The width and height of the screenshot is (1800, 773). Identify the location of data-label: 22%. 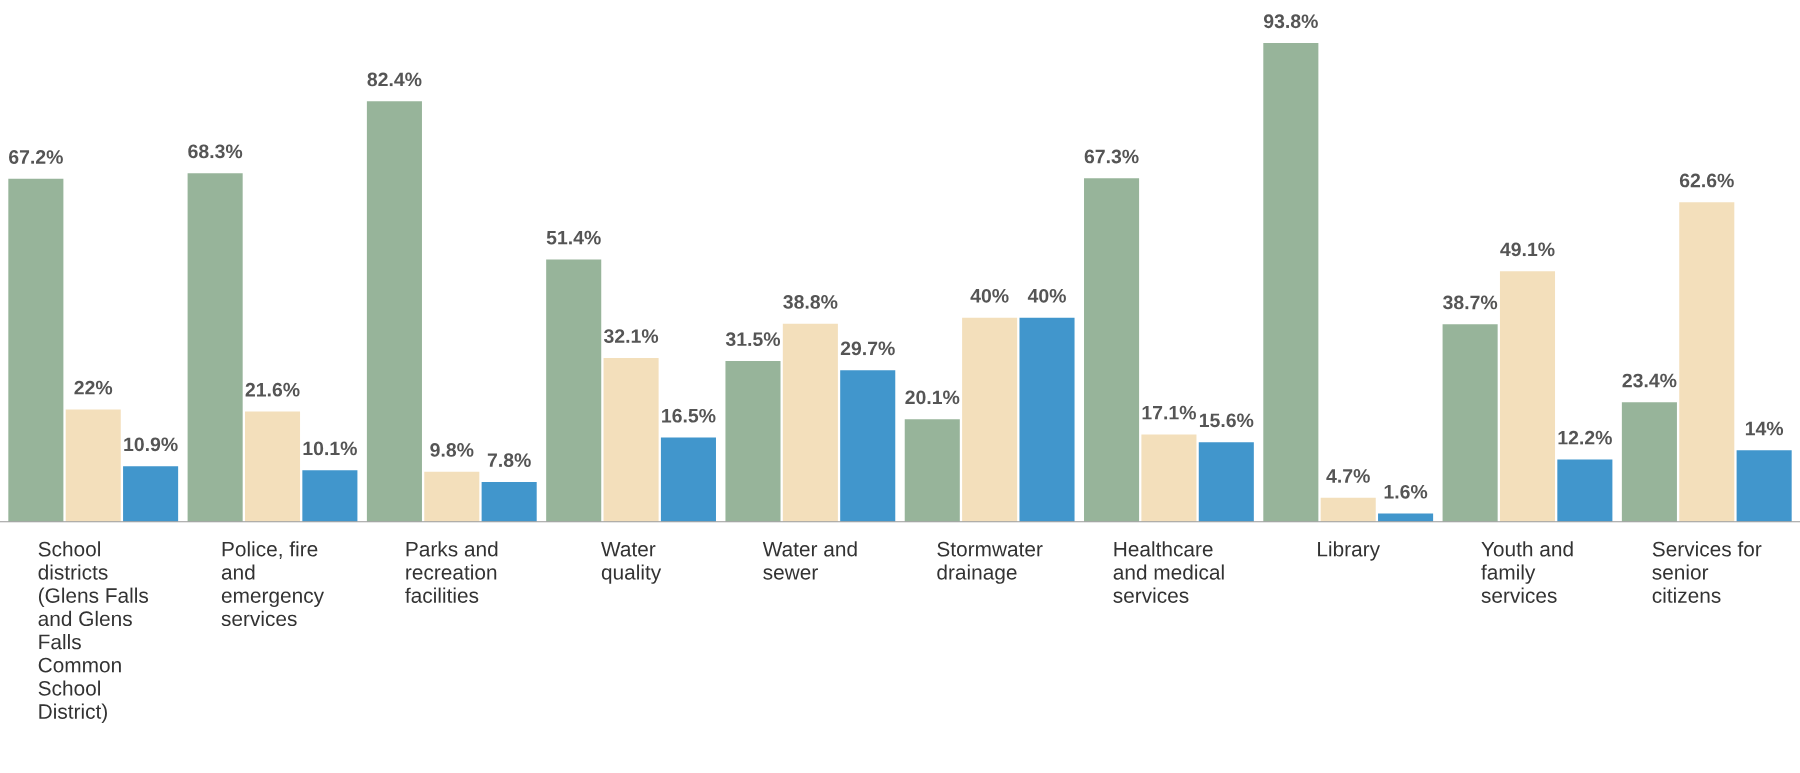
(93, 387).